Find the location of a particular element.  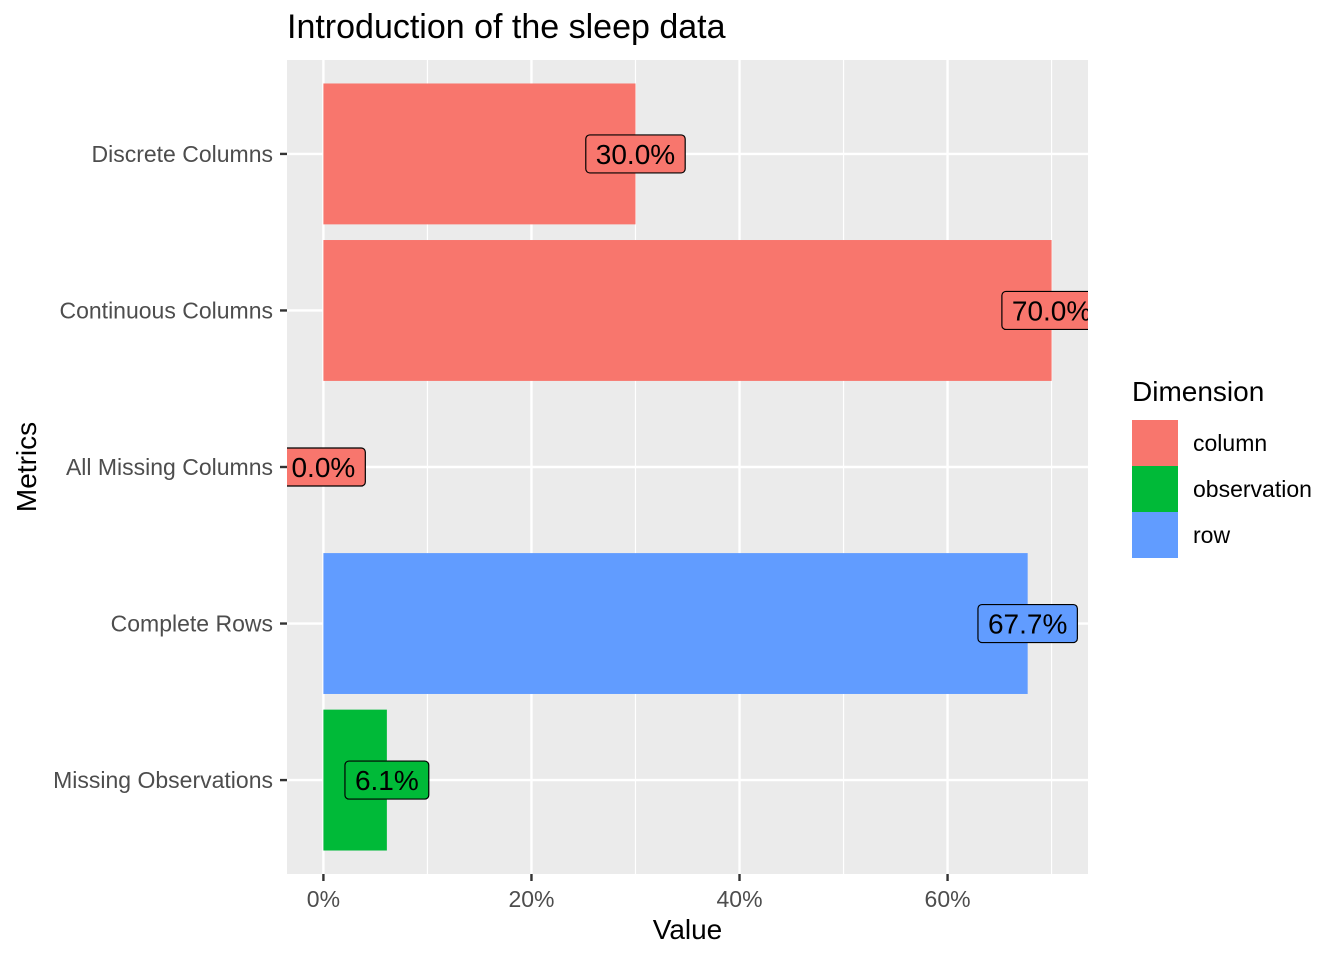

data-label-text: 67.7% is located at coordinates (1027, 624).